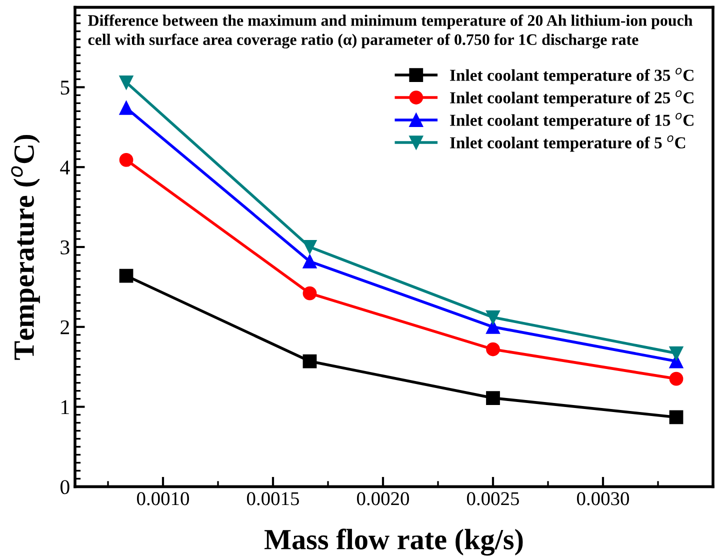  I want to click on y-tick-label: 3, so click(65, 247).